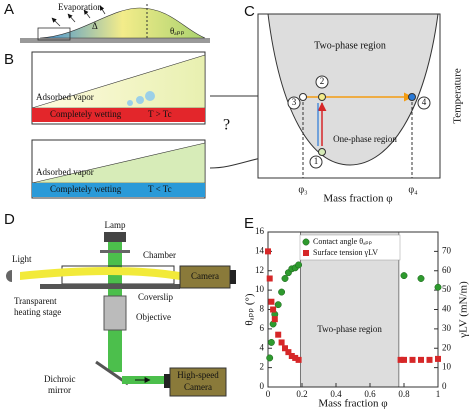 Image resolution: width=474 pixels, height=412 pixels. I want to click on objective-label: Objective, so click(153, 317).